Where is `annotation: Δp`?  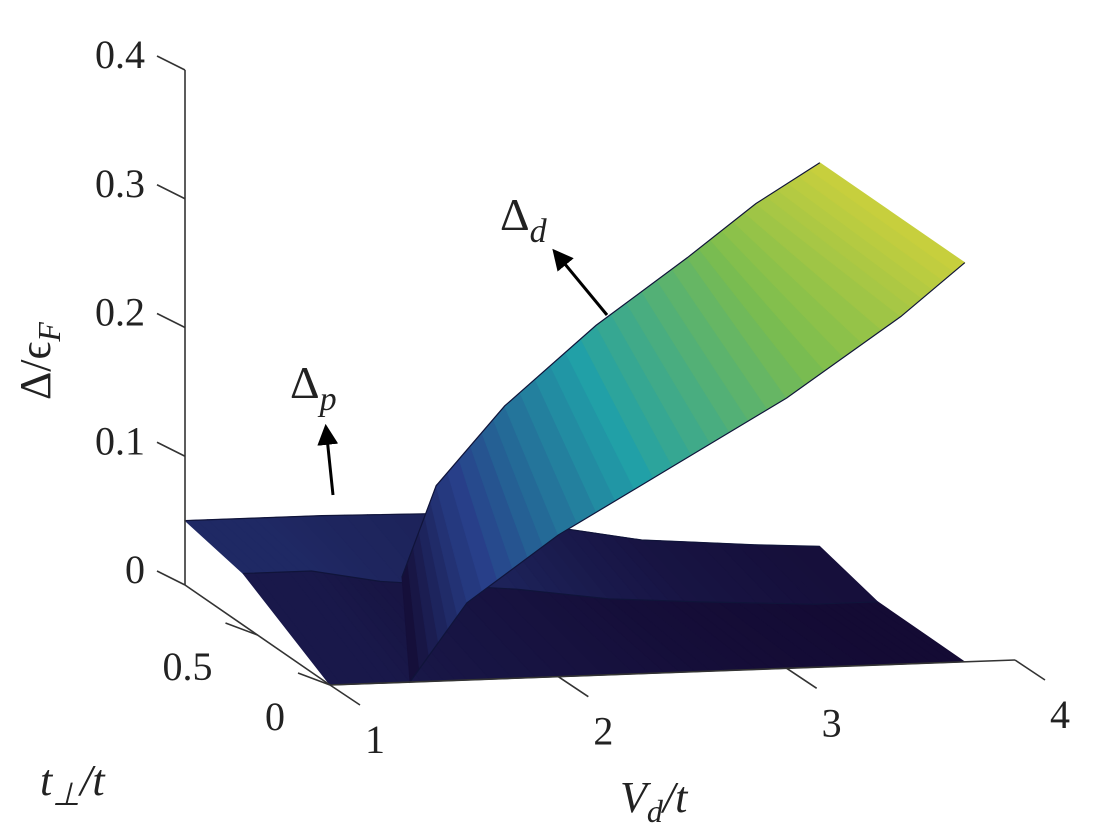
annotation: Δp is located at coordinates (313, 387).